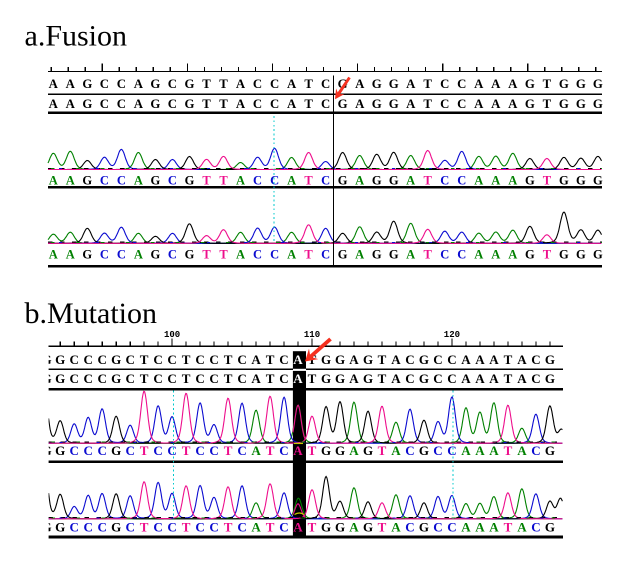 Image resolution: width=636 pixels, height=563 pixels. Describe the element at coordinates (91, 313) in the screenshot. I see `svg-text: b.Mutation` at that location.